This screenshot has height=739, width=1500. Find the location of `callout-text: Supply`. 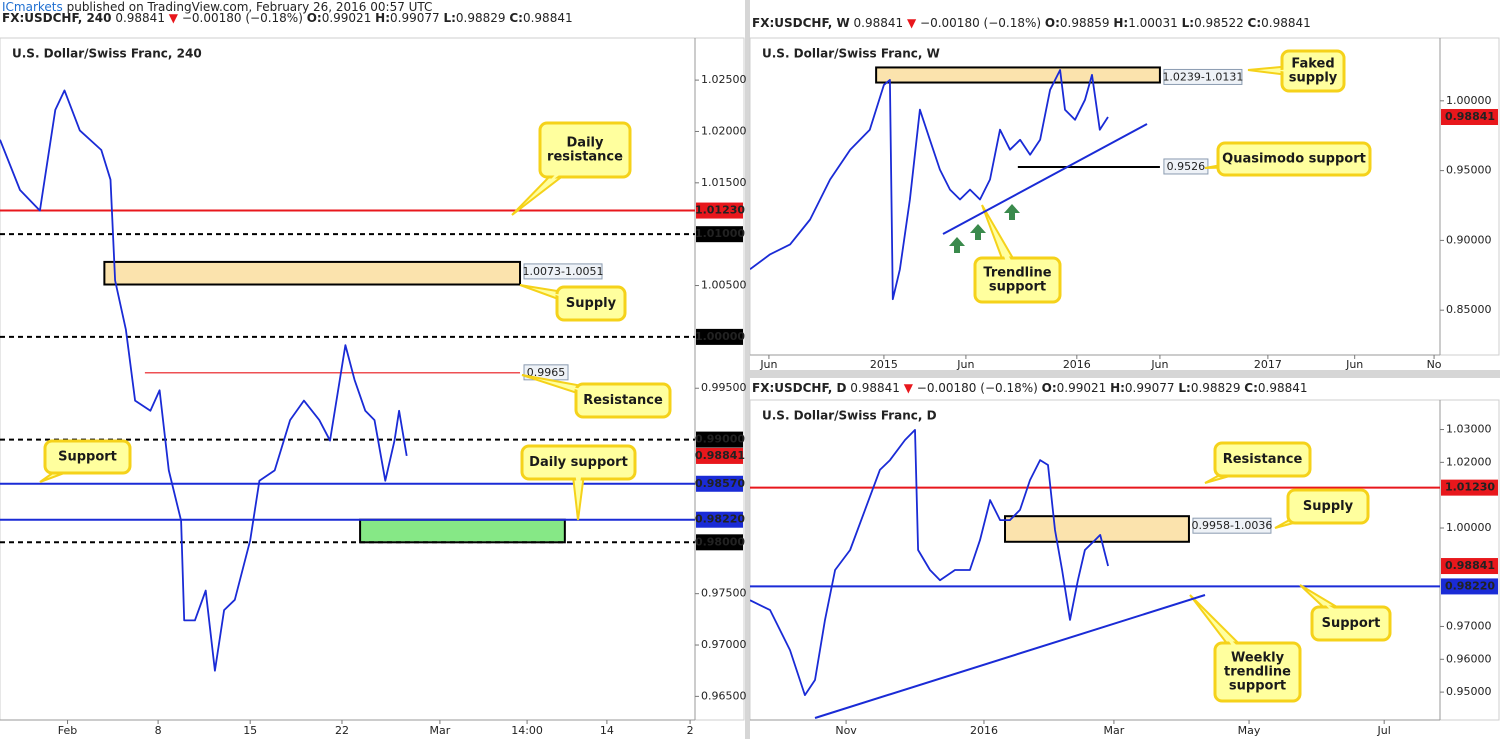

callout-text: Supply is located at coordinates (1328, 506).